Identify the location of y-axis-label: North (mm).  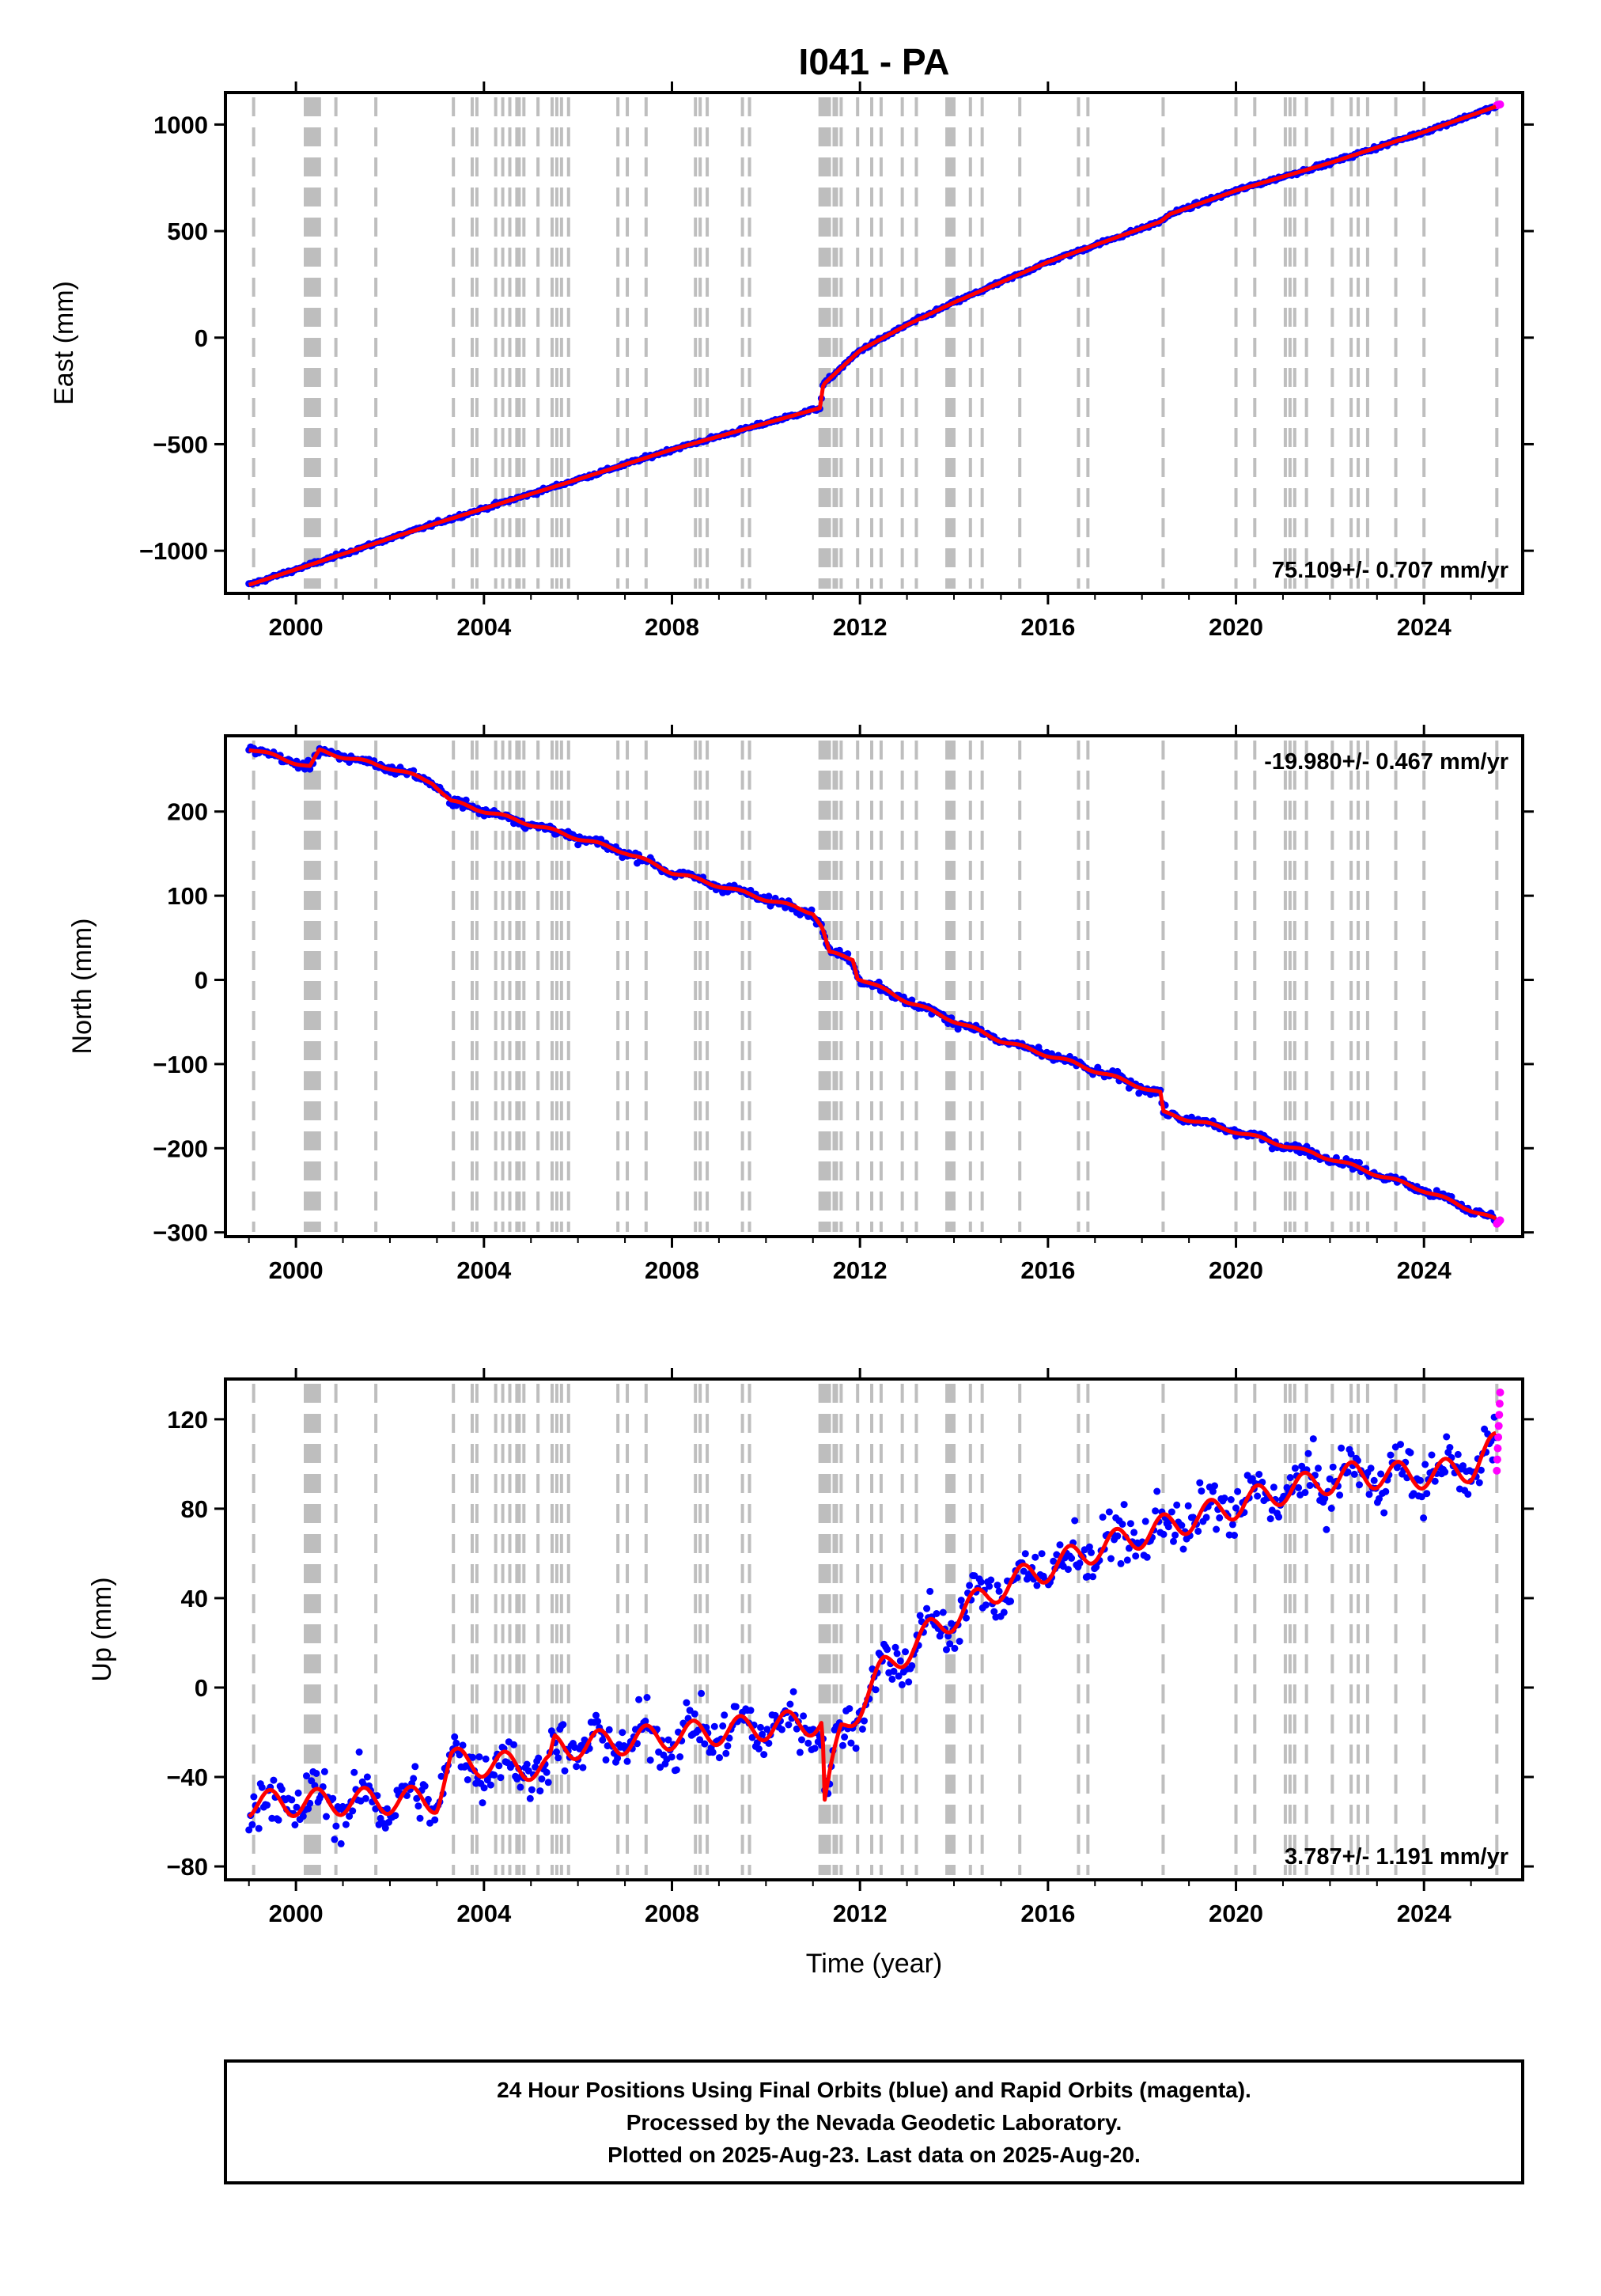
(82, 987).